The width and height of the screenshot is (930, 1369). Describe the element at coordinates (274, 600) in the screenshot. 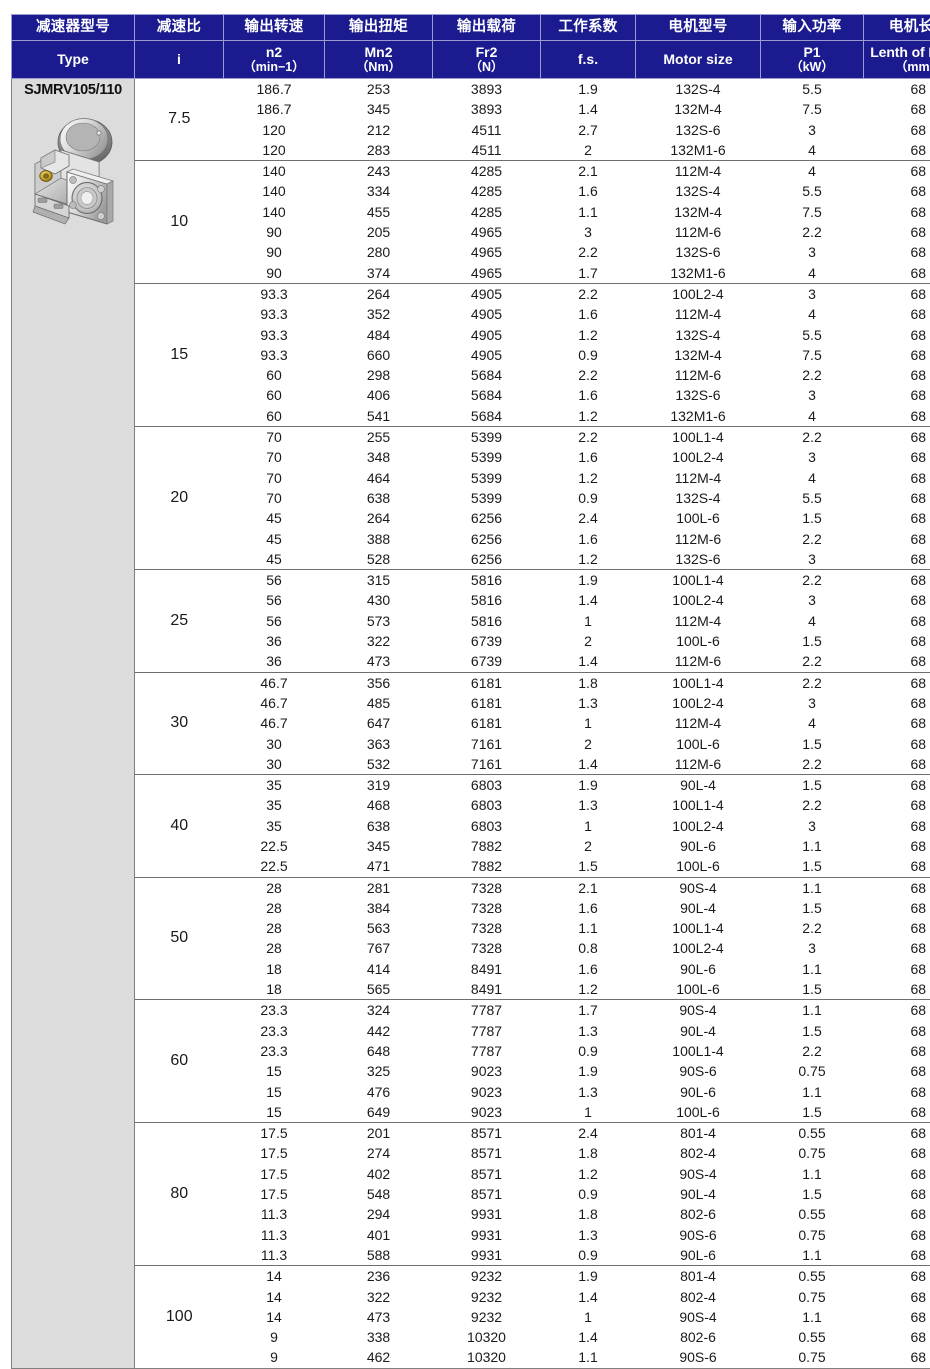

I see `cell-output-speed: 56` at that location.